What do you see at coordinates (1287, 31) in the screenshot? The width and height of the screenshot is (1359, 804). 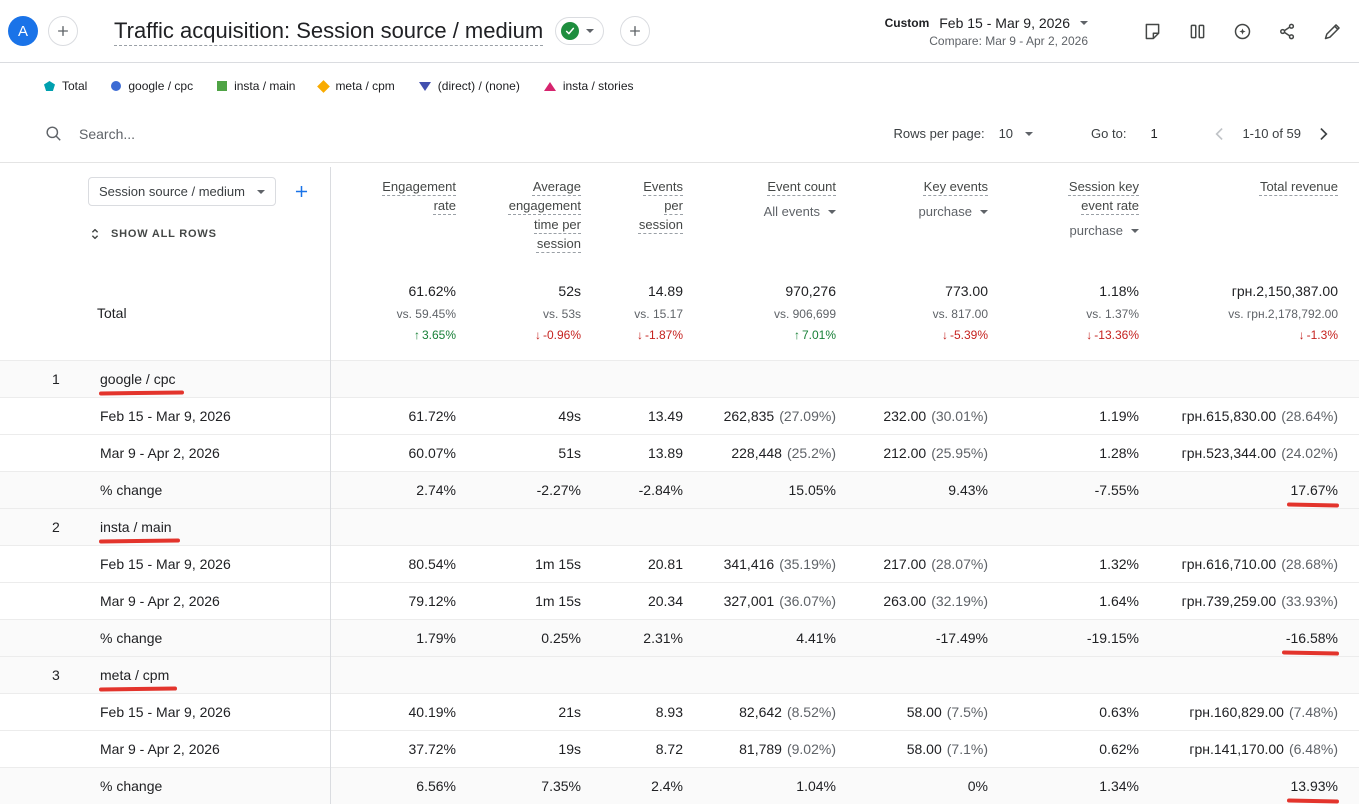 I see `share-button` at bounding box center [1287, 31].